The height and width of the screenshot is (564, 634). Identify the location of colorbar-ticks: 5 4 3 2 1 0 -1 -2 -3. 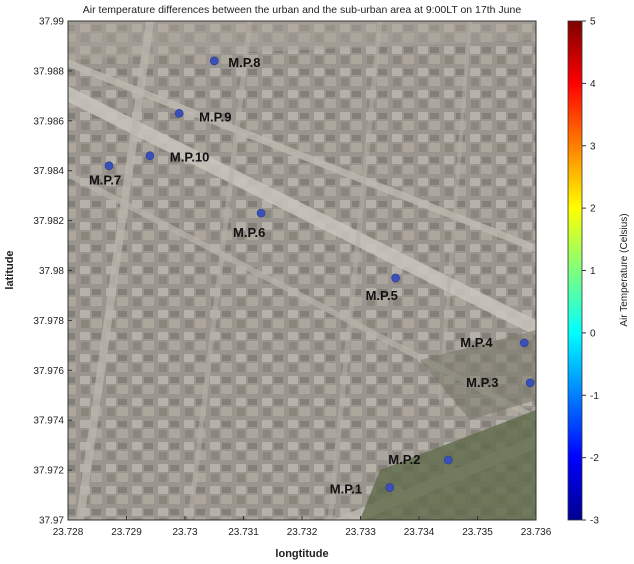
(590, 272).